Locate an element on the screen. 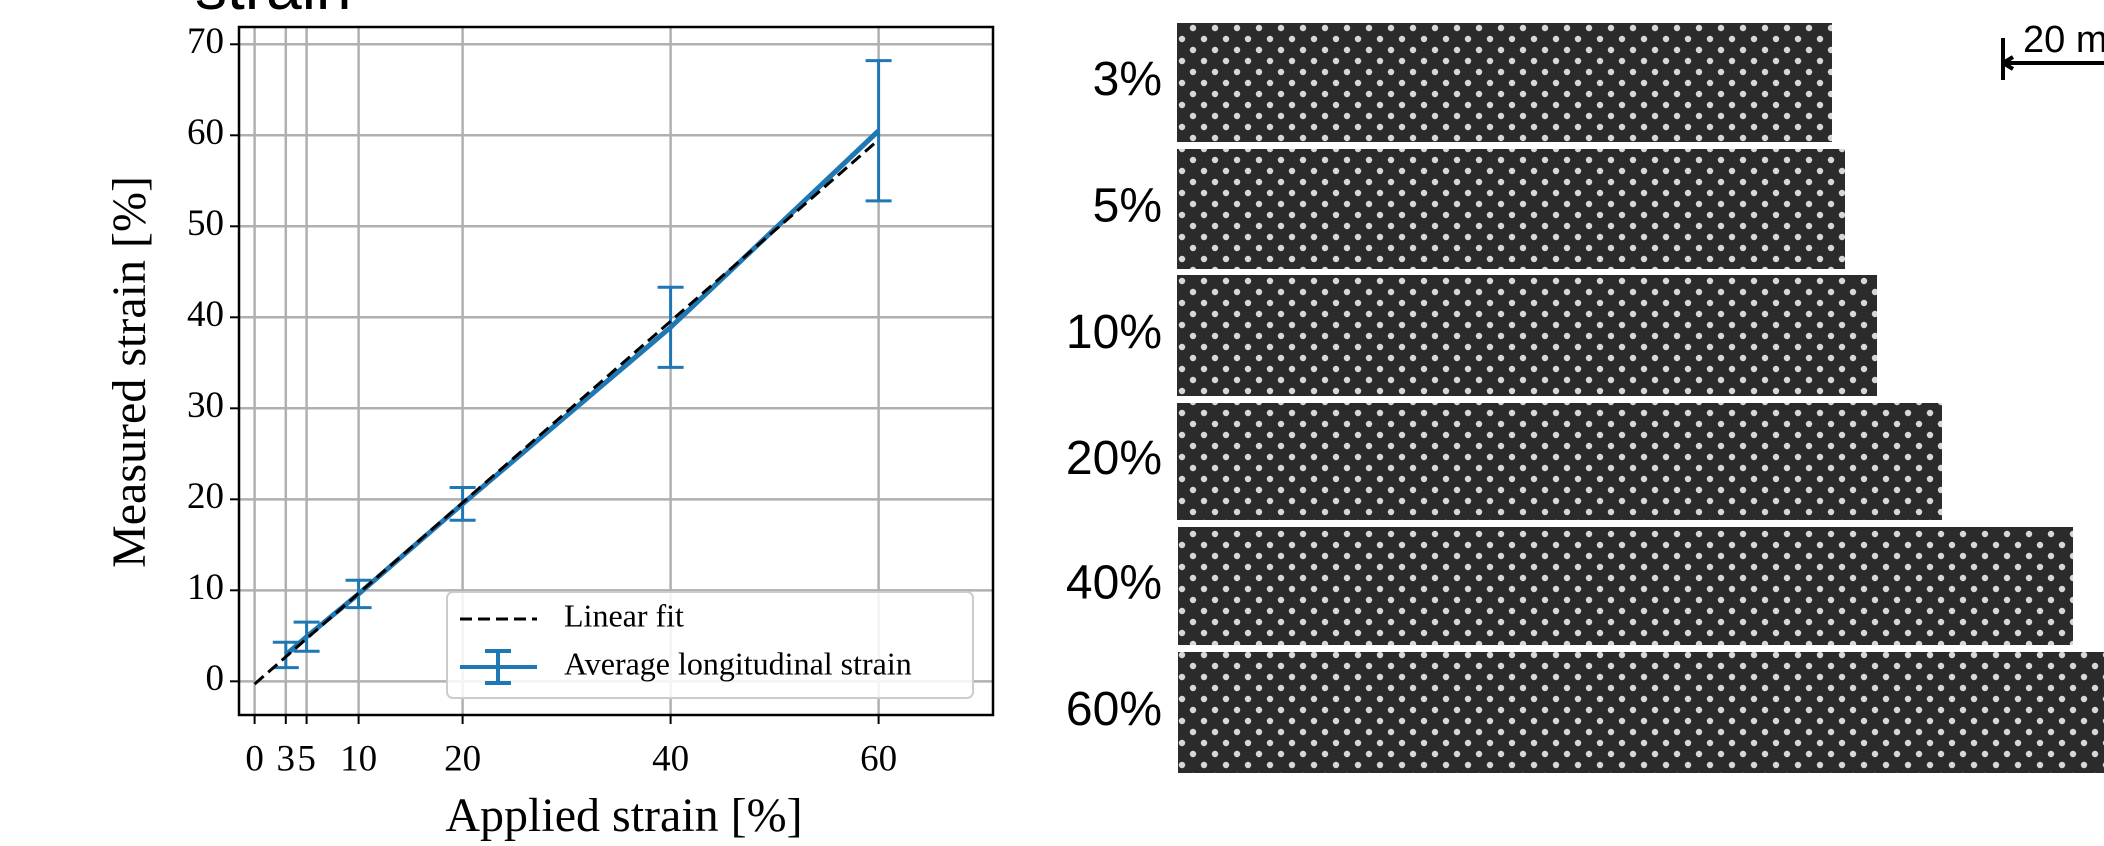 Image resolution: width=2104 pixels, height=846 pixels. y-tick-label: 40 is located at coordinates (205, 314).